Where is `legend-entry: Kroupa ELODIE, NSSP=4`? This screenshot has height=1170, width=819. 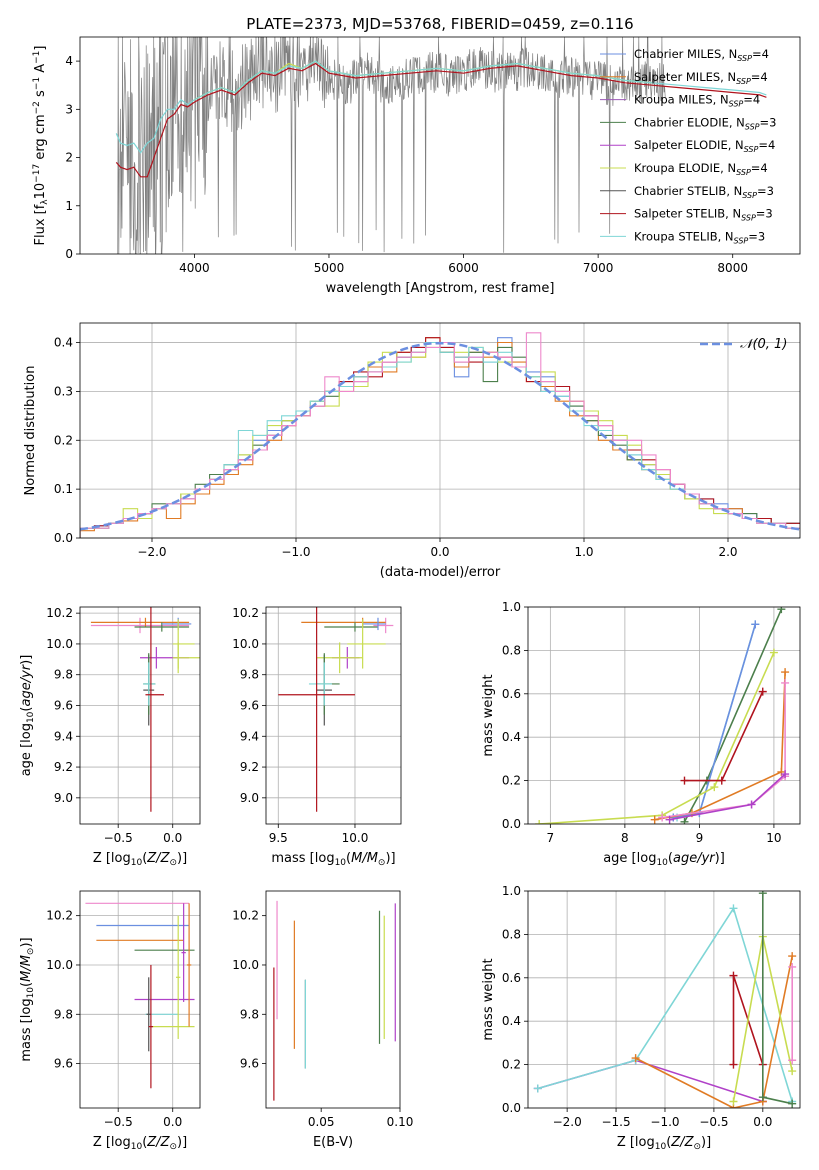 legend-entry: Kroupa ELODIE, NSSP=4 is located at coordinates (701, 169).